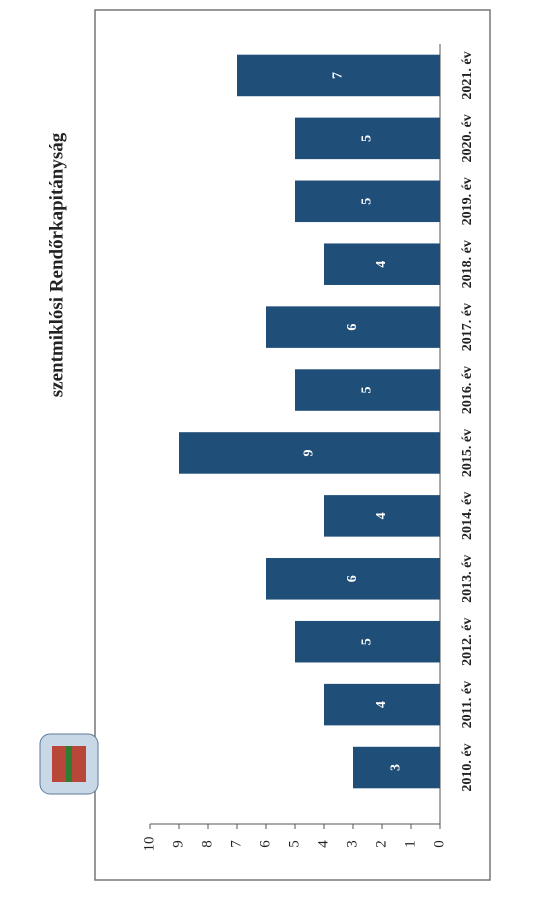 The width and height of the screenshot is (547, 899). Describe the element at coordinates (467, 264) in the screenshot. I see `x-tick-label: 2018. év` at that location.